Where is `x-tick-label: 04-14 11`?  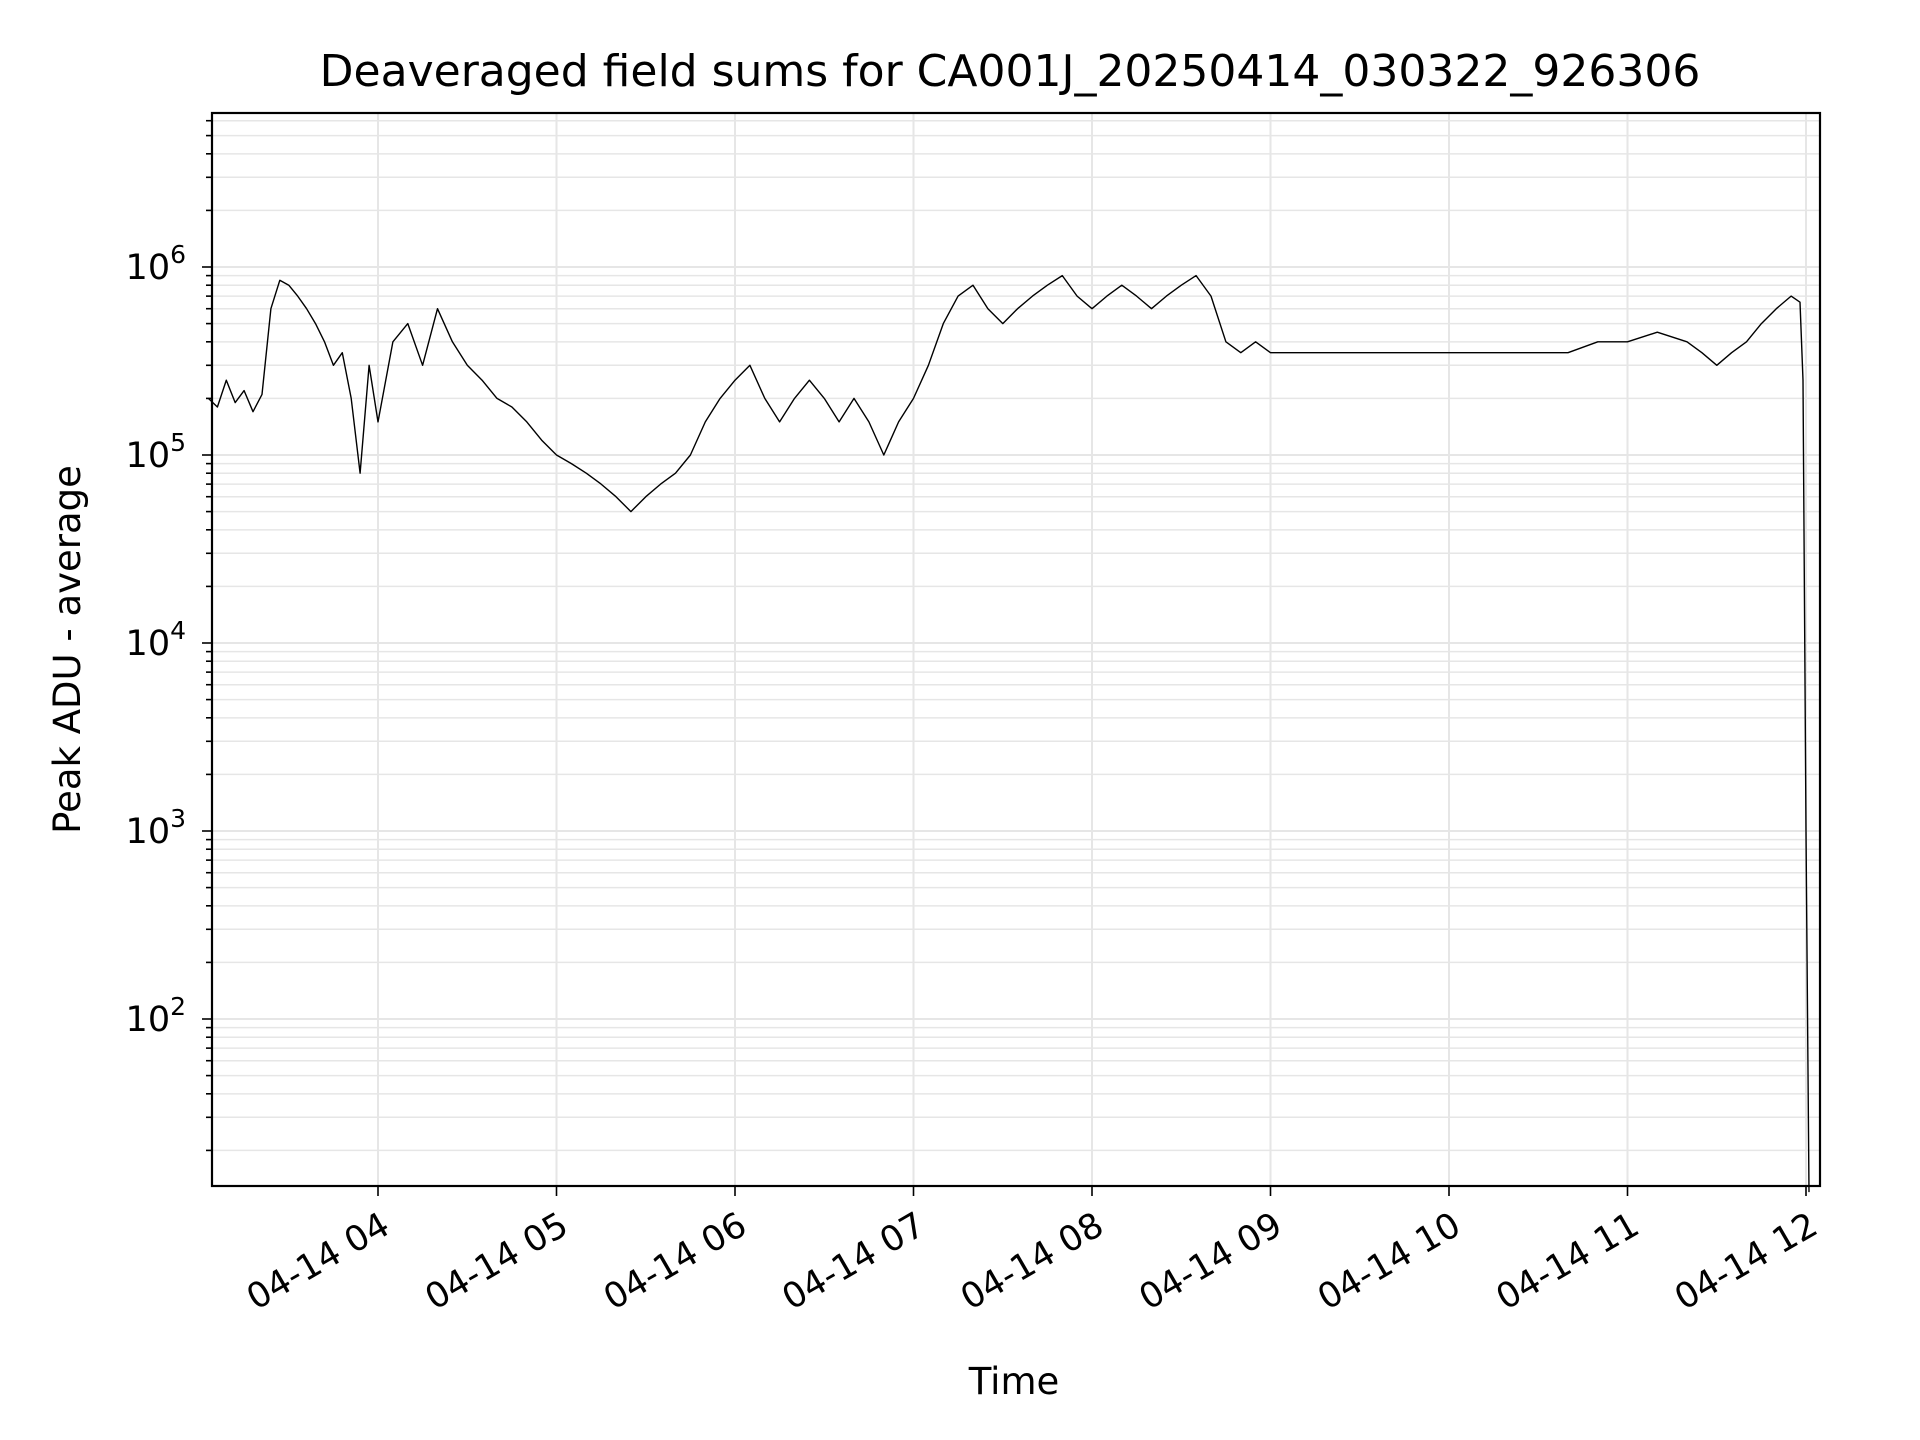 x-tick-label: 04-14 11 is located at coordinates (1568, 1261).